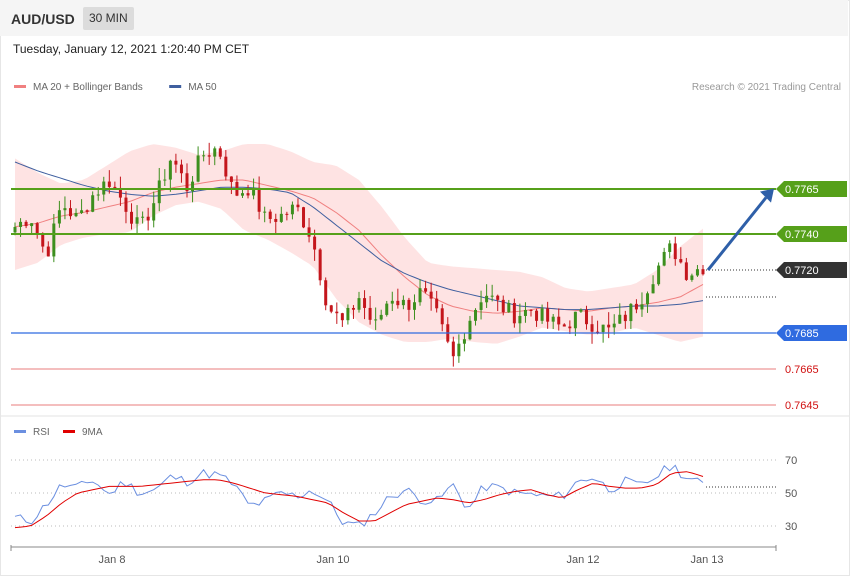 The width and height of the screenshot is (850, 576). I want to click on level-tag-0.7765, so click(811, 189).